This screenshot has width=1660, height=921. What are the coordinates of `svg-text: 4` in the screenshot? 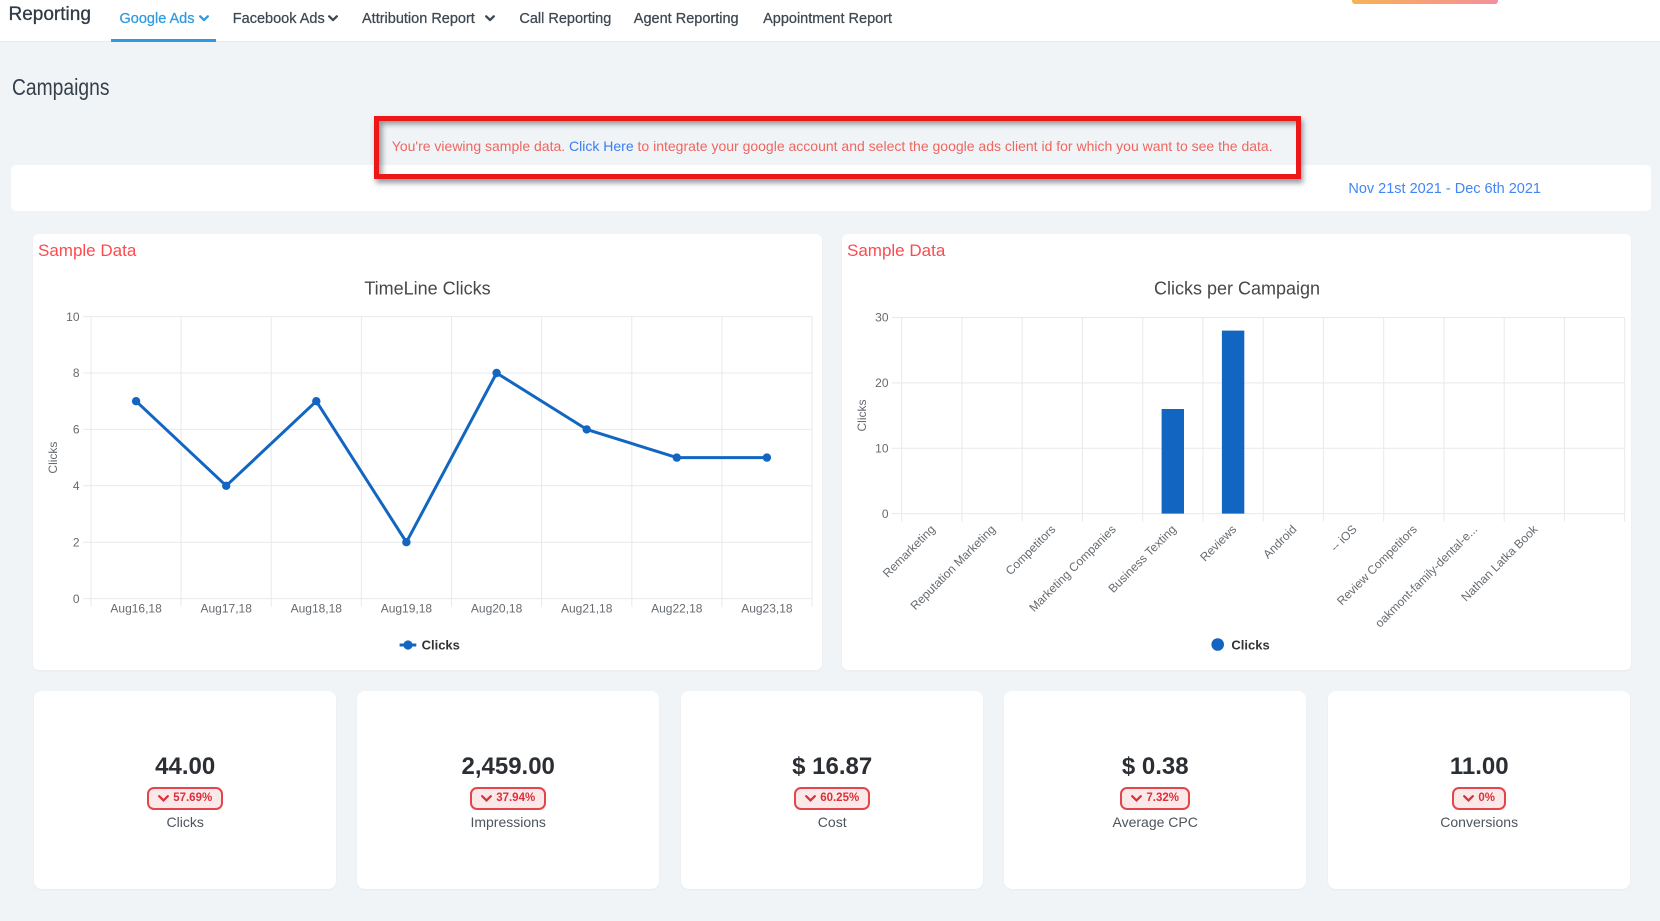 It's located at (76, 486).